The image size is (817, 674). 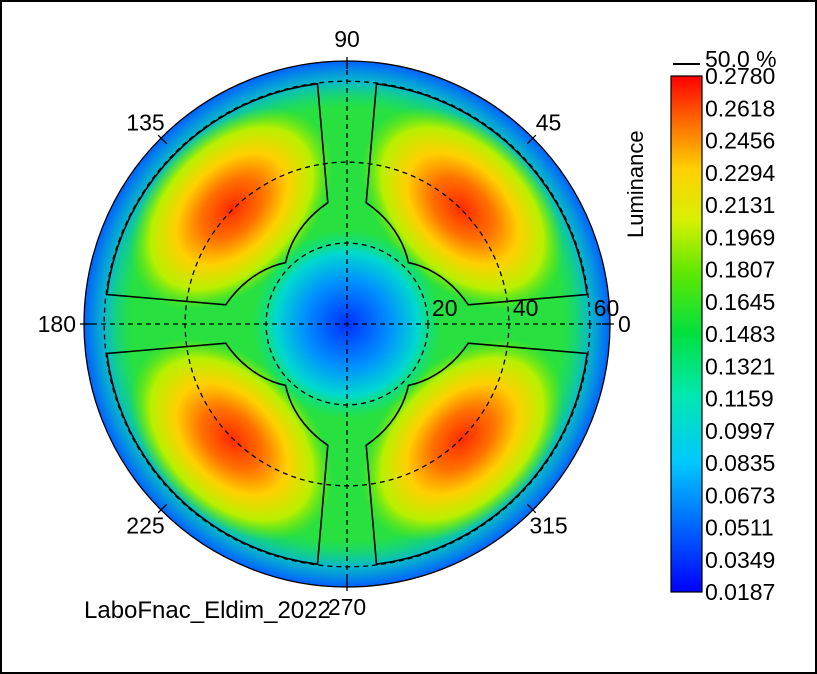 What do you see at coordinates (145, 122) in the screenshot?
I see `angle-label: 135` at bounding box center [145, 122].